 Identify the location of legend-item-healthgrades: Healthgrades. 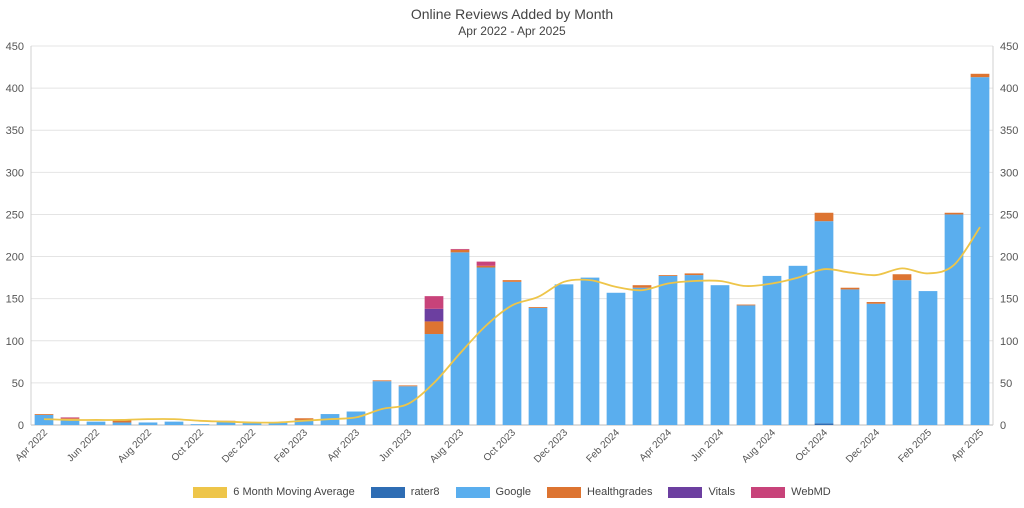
(599, 492).